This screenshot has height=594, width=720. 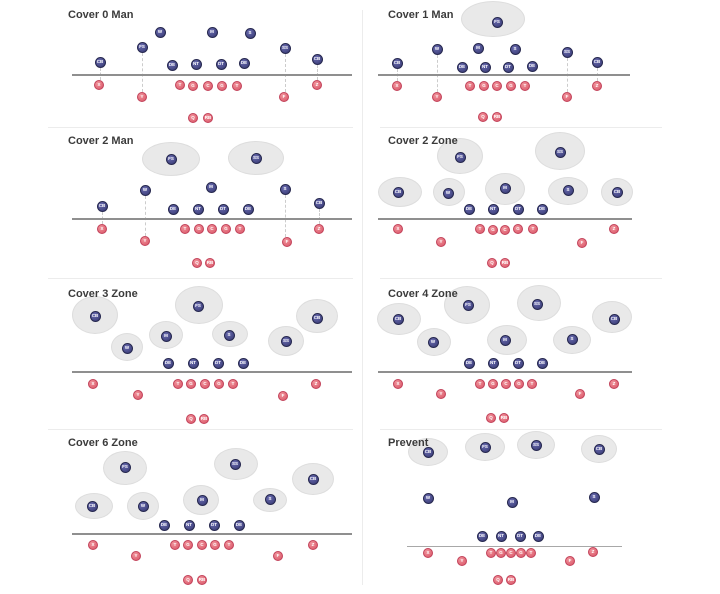 I want to click on panel-title-prevent: Prevent, so click(x=408, y=443).